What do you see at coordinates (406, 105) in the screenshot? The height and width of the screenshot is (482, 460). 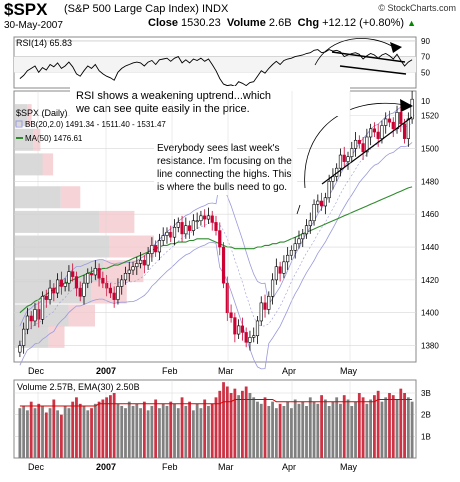 I see `price-arrow-head` at bounding box center [406, 105].